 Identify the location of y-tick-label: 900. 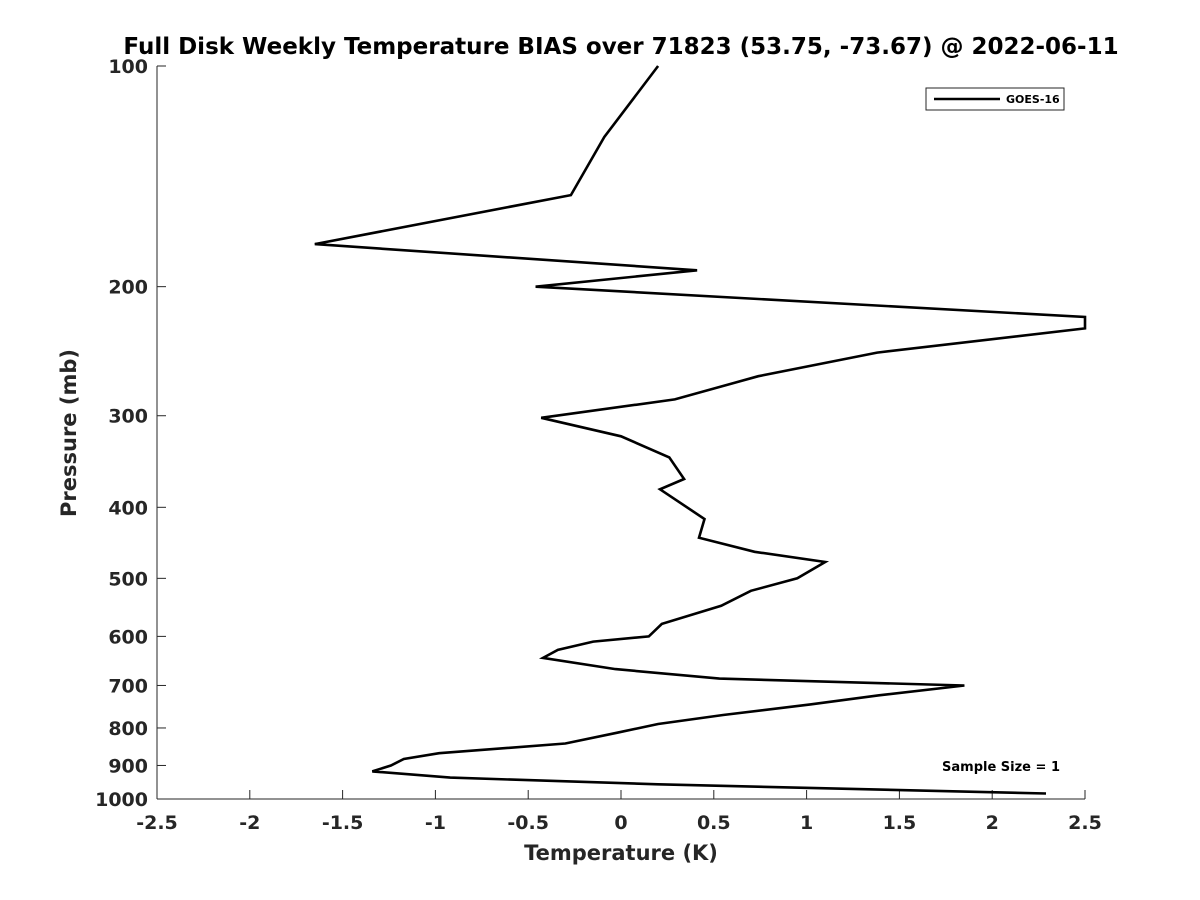
(128, 766).